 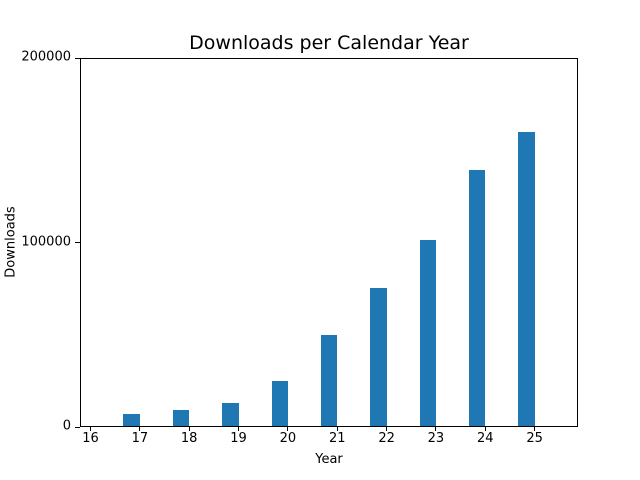 I want to click on x-tick-label-24: 24, so click(x=485, y=438).